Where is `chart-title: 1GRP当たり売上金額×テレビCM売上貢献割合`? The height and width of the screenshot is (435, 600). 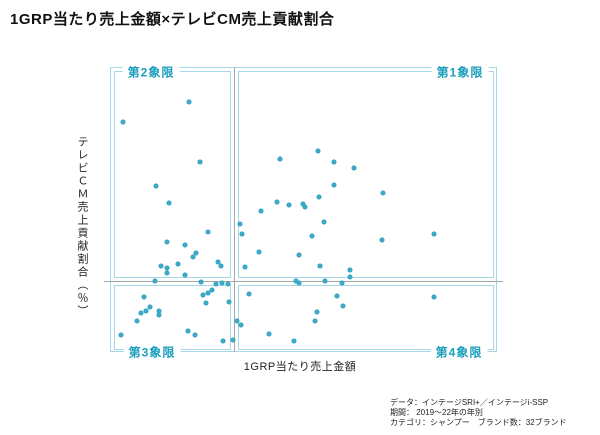 chart-title: 1GRP当たり売上金額×テレビCM売上貢献割合 is located at coordinates (172, 19).